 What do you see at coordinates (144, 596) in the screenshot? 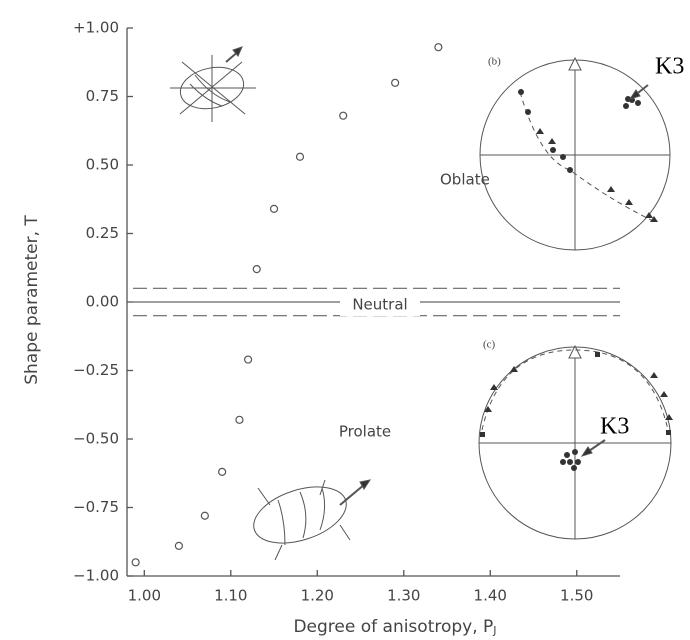
I see `x-tick-label: 1.00` at bounding box center [144, 596].